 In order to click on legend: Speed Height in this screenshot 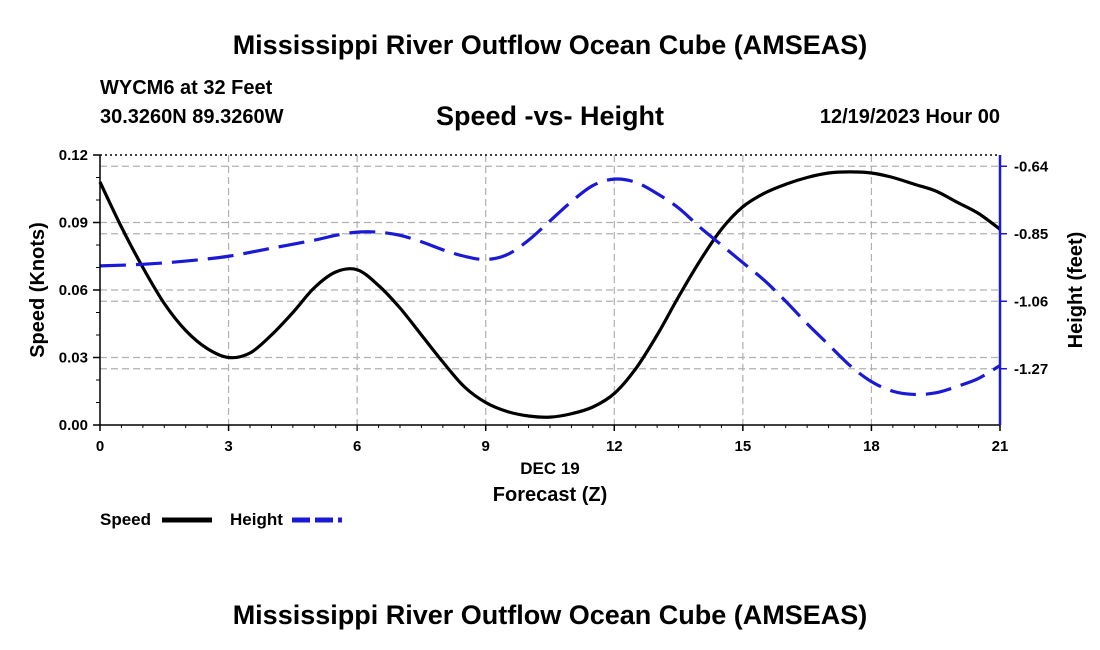, I will do `click(221, 519)`.